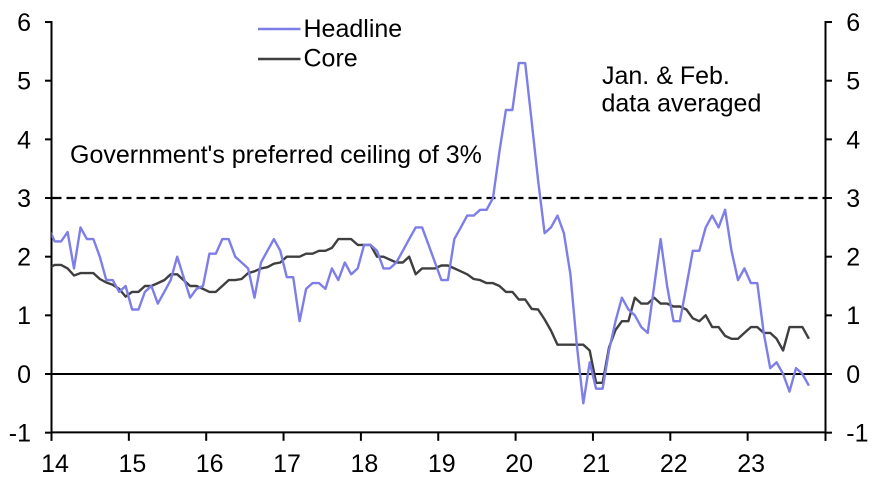 The width and height of the screenshot is (873, 486). I want to click on svg-text: 20, so click(519, 464).